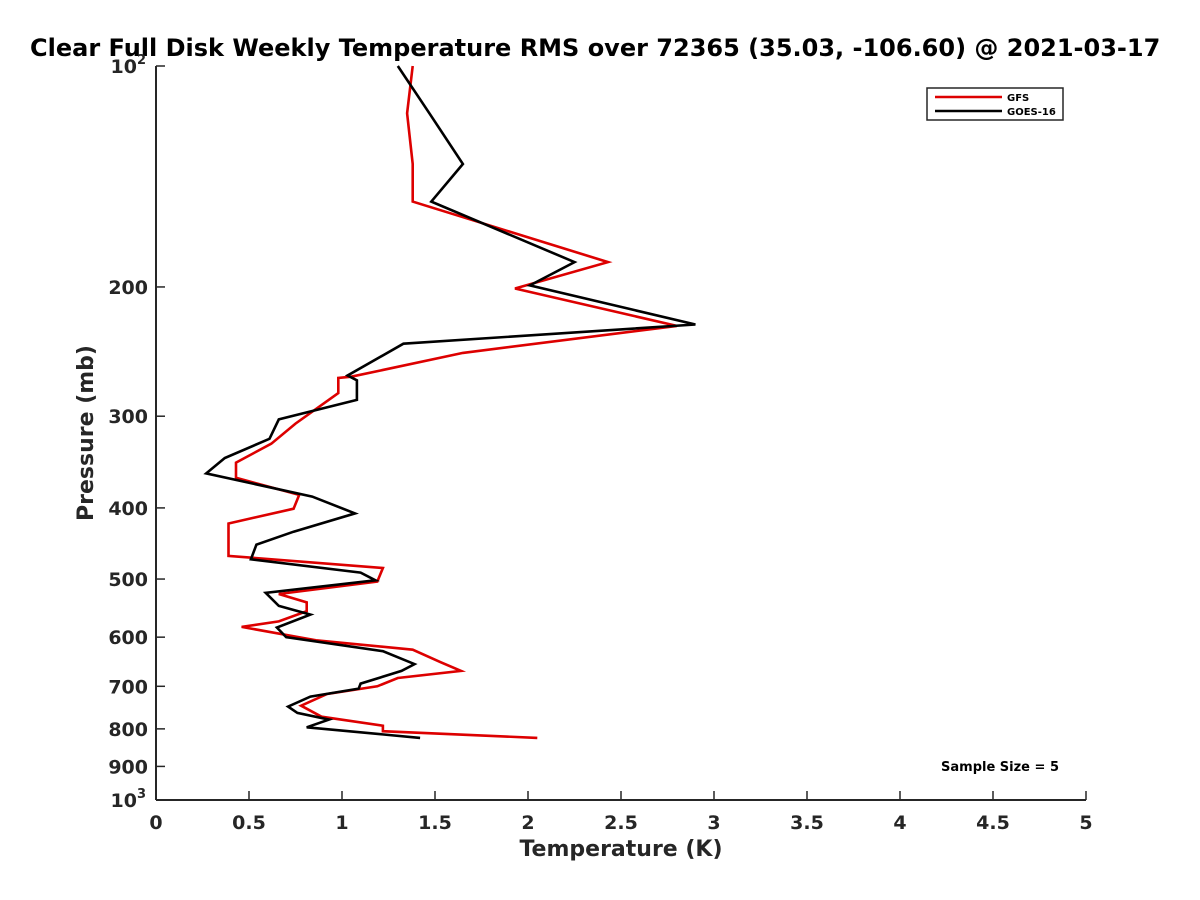 This screenshot has width=1200, height=900. Describe the element at coordinates (899, 823) in the screenshot. I see `x-tick-label: 4` at that location.